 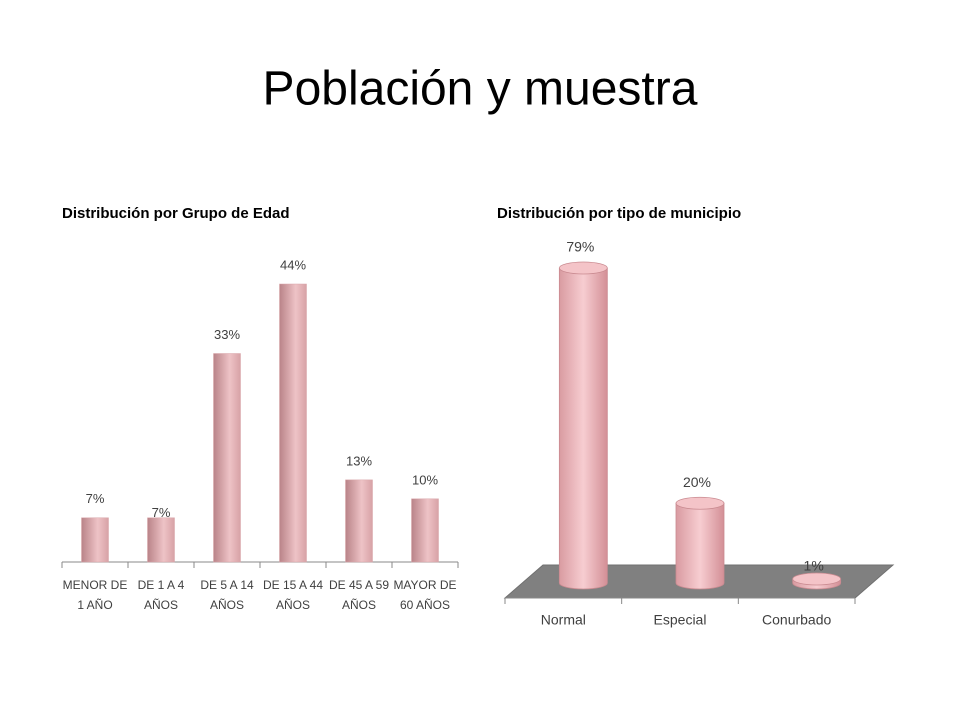 What do you see at coordinates (619, 213) in the screenshot?
I see `chart-title: Distribución por tipo de municipio` at bounding box center [619, 213].